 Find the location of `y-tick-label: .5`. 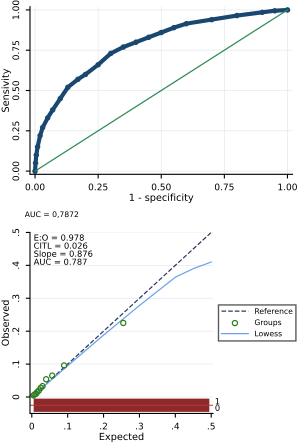

y-tick-label: .5 is located at coordinates (16, 232).